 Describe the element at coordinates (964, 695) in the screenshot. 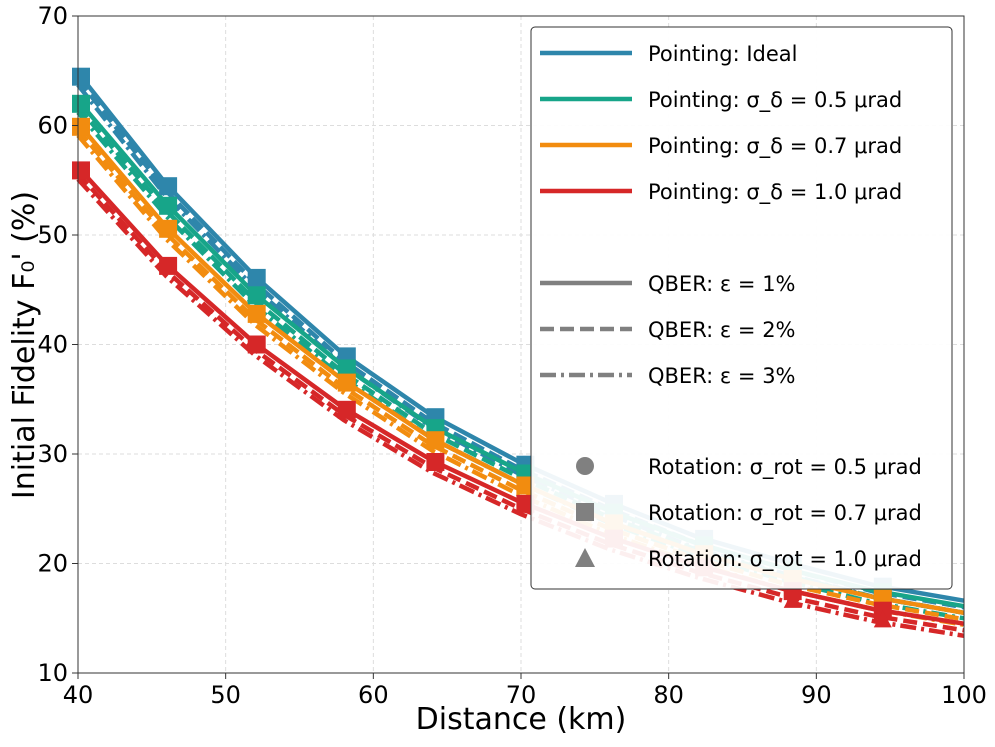

I see `x-tick-label: 100` at that location.